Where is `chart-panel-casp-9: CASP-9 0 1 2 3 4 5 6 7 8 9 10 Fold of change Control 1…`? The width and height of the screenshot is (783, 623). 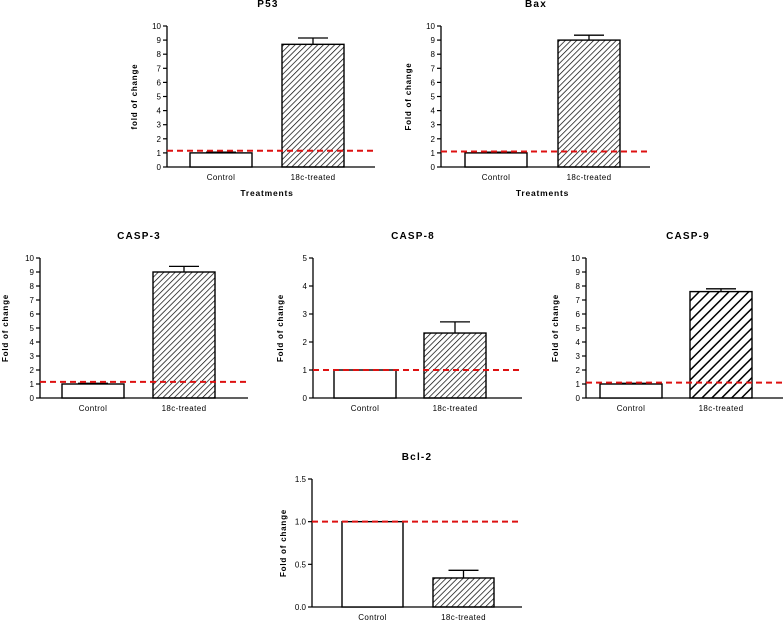 chart-panel-casp-9: CASP-9 0 1 2 3 4 5 6 7 8 9 10 Fold of change Control 1… is located at coordinates (667, 322).